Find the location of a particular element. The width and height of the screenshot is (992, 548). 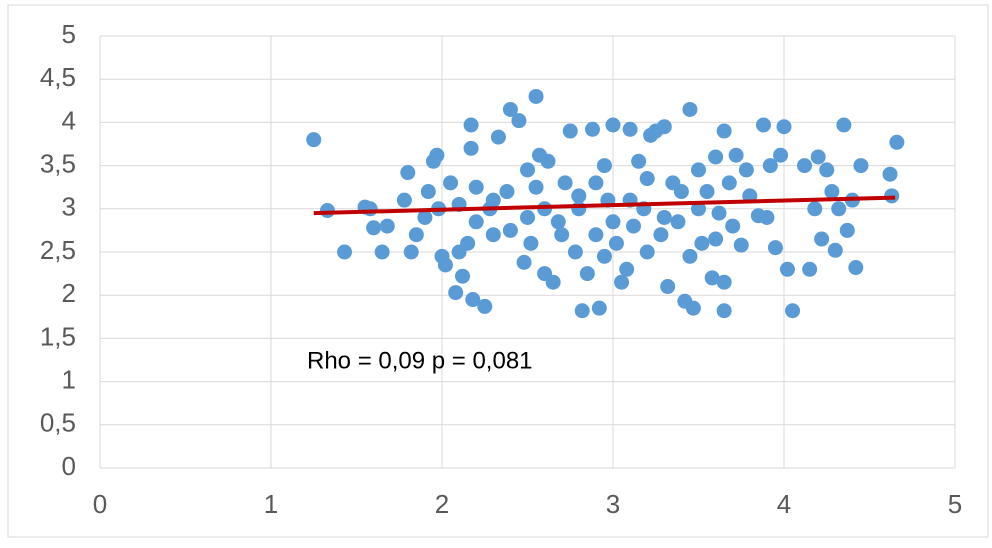

x-tick-label: 1 is located at coordinates (271, 504).